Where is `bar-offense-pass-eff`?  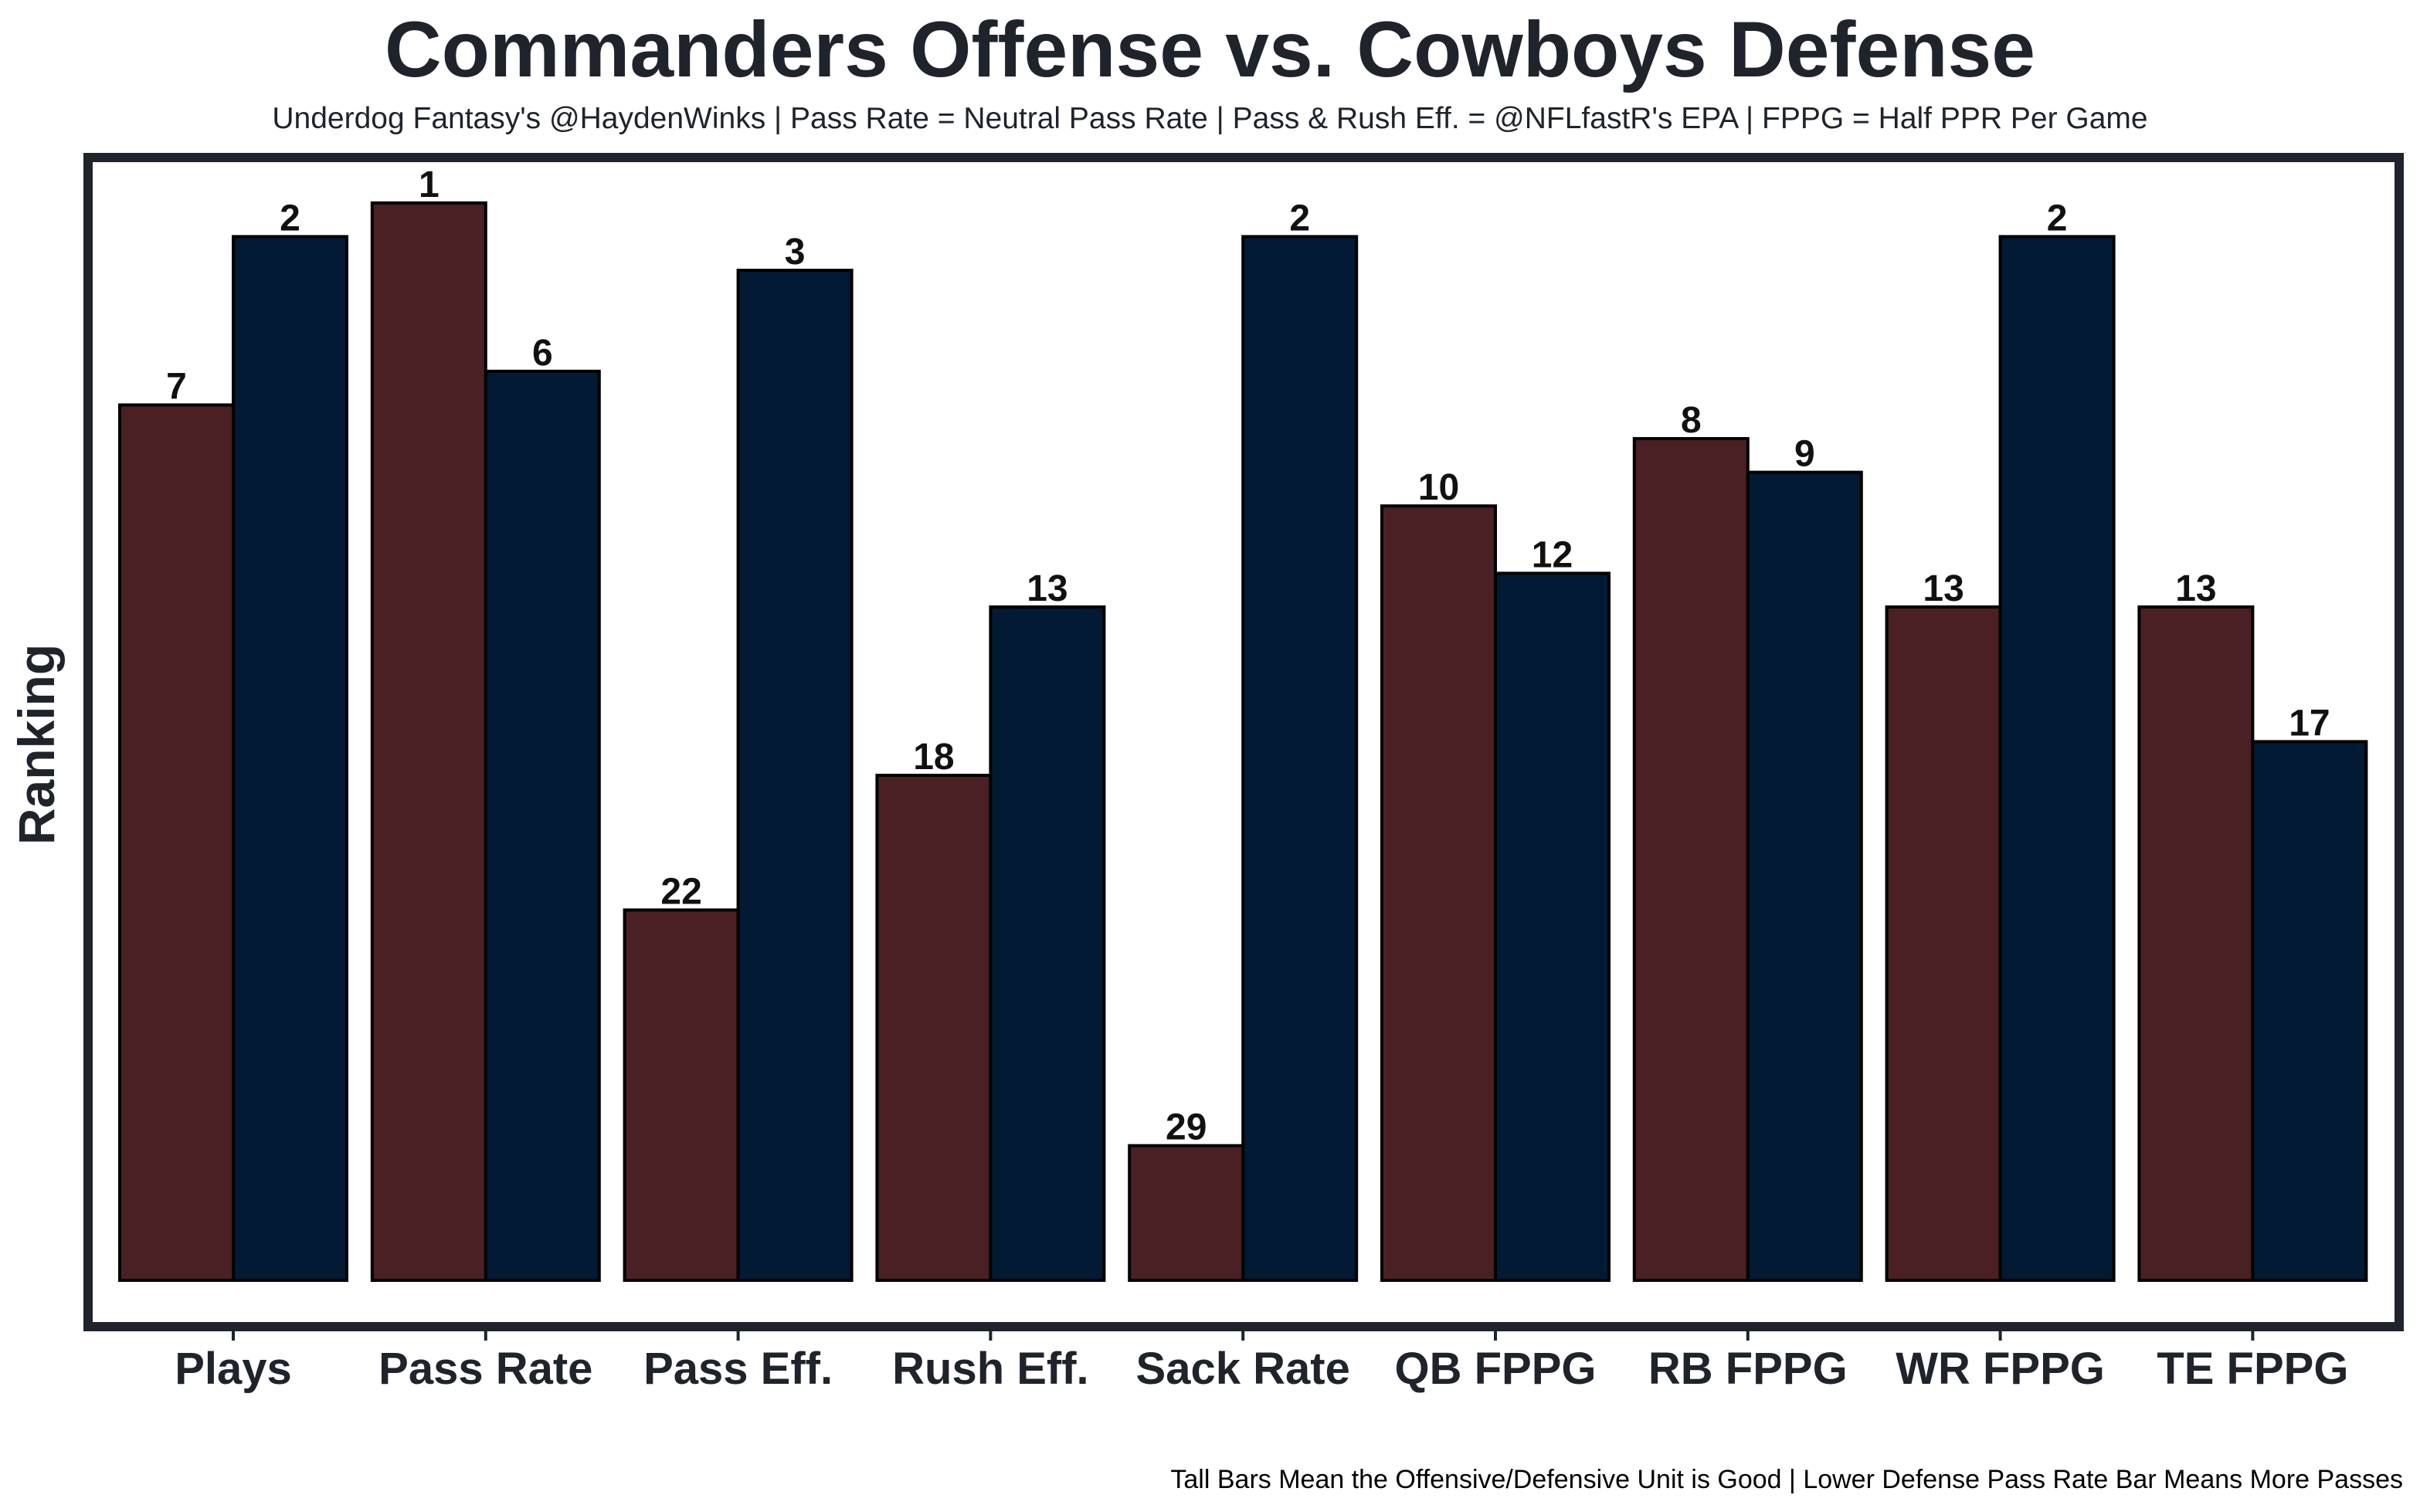 bar-offense-pass-eff is located at coordinates (681, 1095).